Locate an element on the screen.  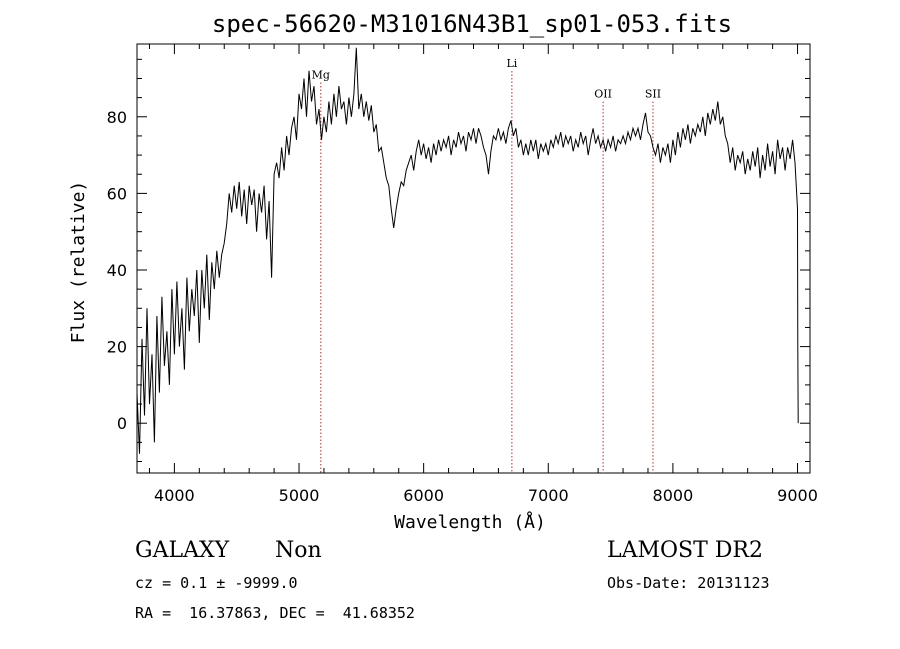
object-class: GALAXY is located at coordinates (182, 550).